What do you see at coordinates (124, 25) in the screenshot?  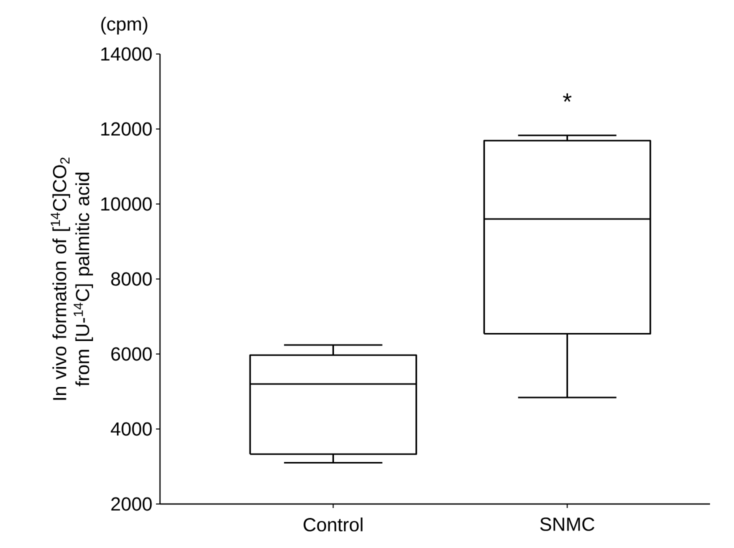 I see `text: (cpm)` at bounding box center [124, 25].